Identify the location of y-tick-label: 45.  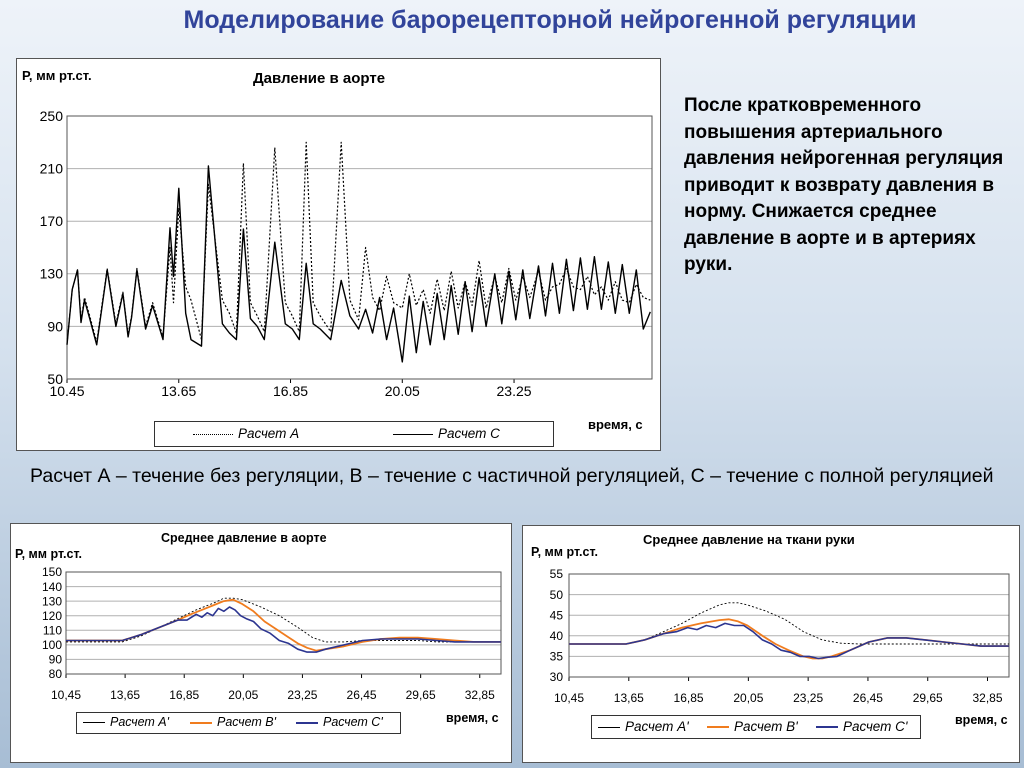
(557, 615).